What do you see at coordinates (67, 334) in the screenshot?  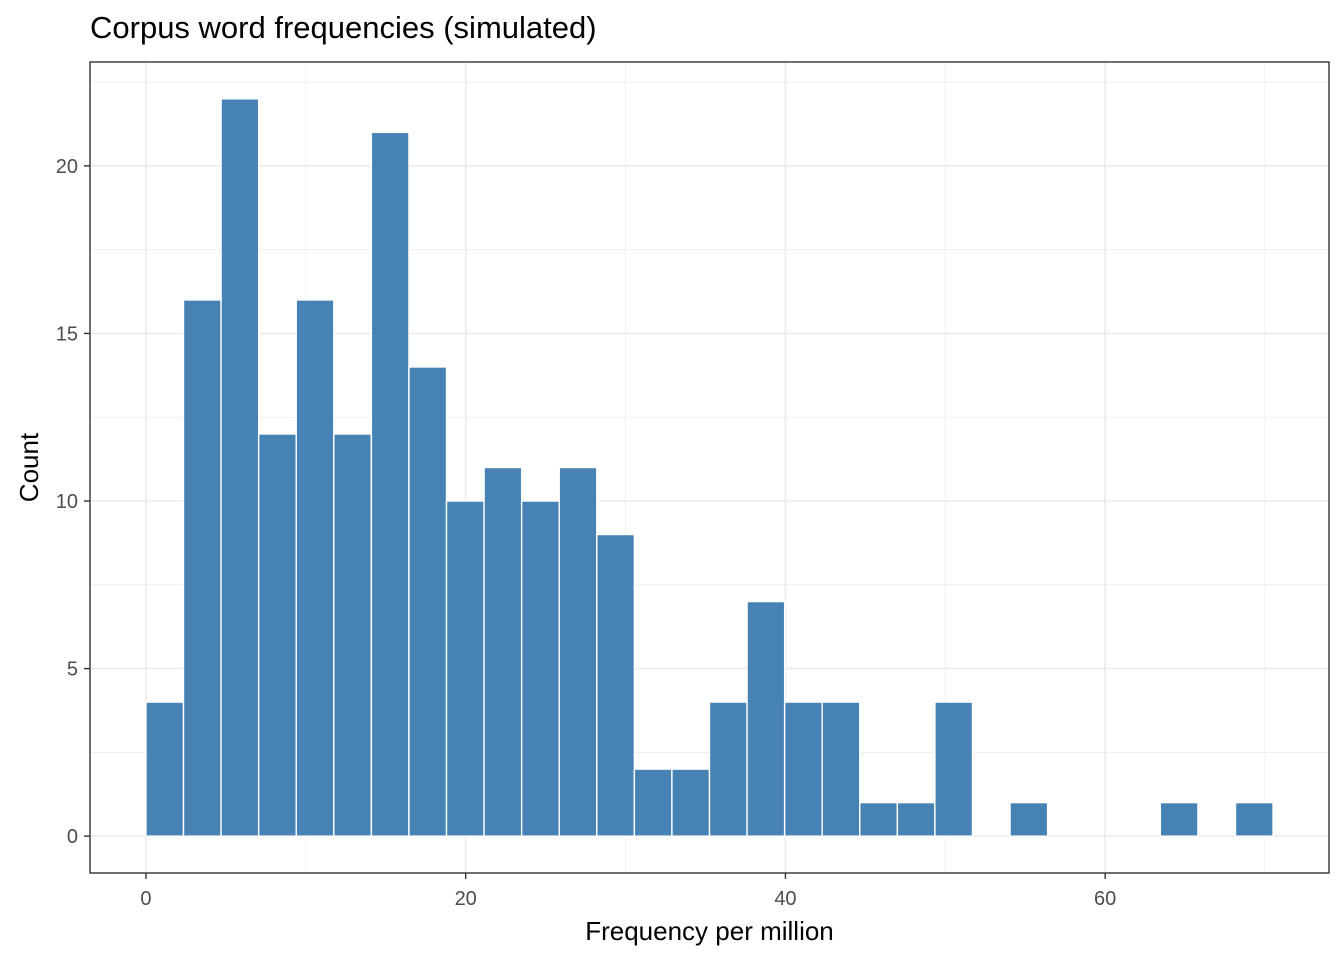 I see `y-tick-label: 15` at bounding box center [67, 334].